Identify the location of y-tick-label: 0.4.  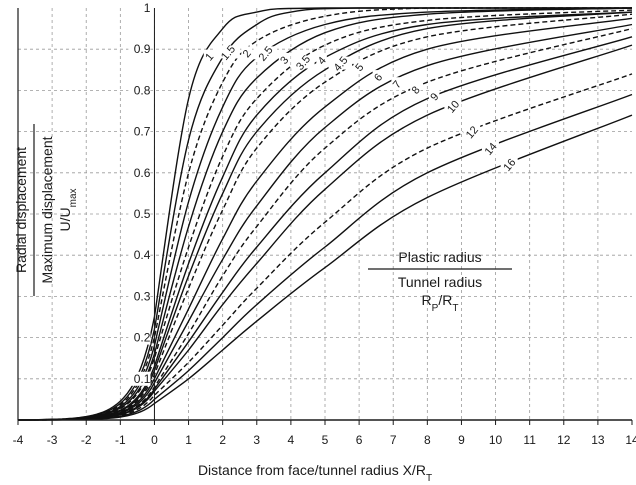
(142, 255).